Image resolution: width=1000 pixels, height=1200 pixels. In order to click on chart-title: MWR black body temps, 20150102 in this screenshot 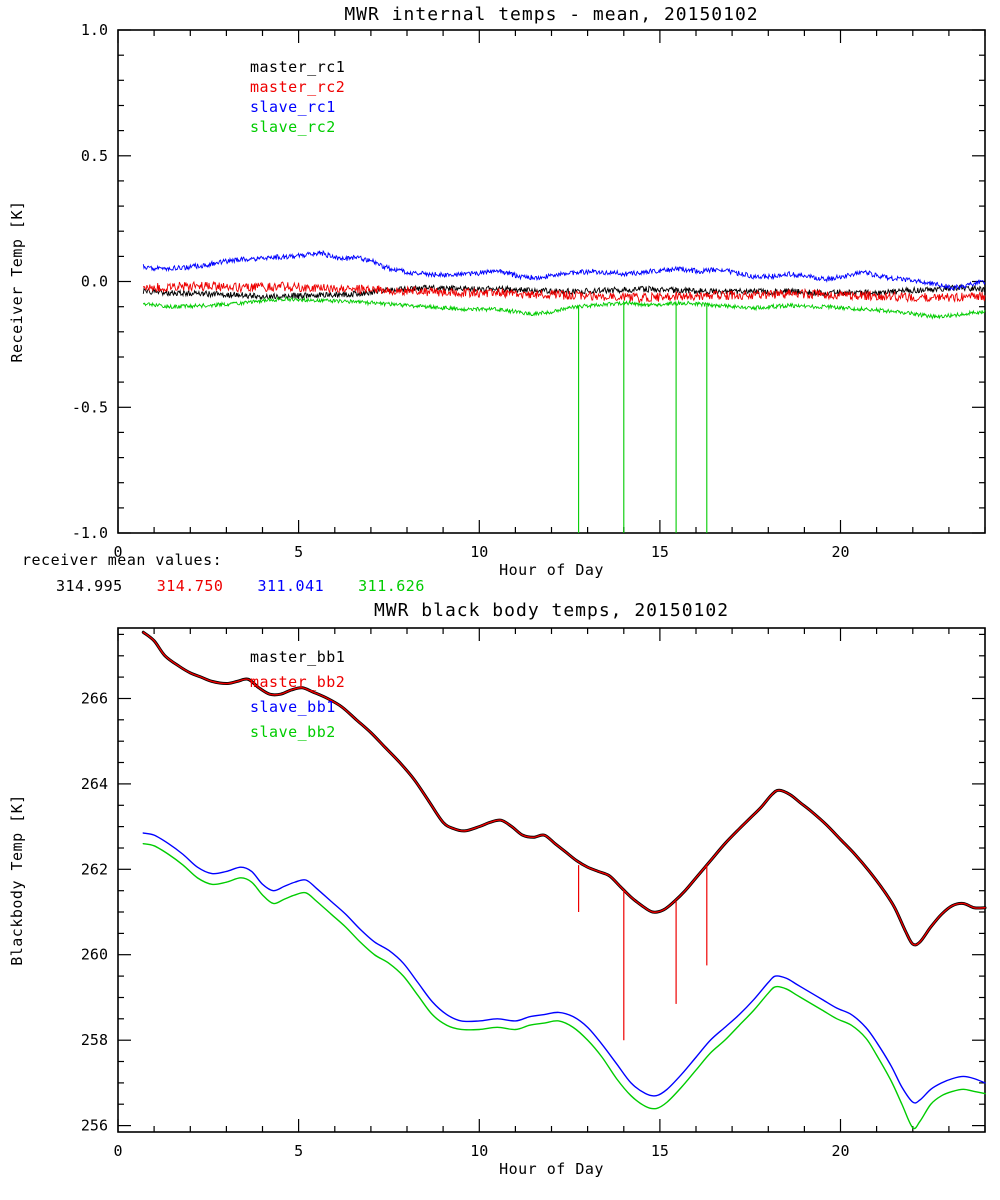, I will do `click(551, 610)`.